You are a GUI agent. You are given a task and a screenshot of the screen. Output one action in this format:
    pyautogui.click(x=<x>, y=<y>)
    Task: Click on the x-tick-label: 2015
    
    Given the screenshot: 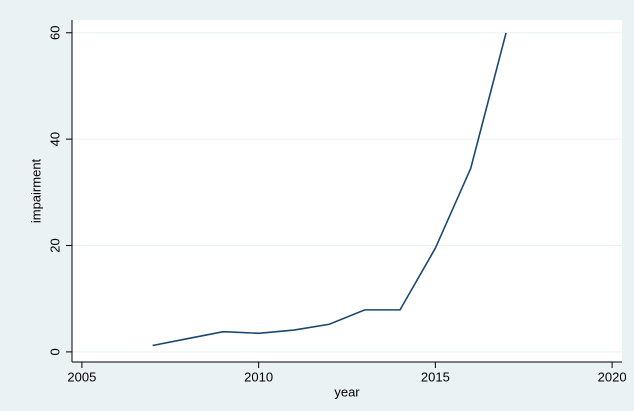 What is the action you would take?
    pyautogui.click(x=435, y=376)
    